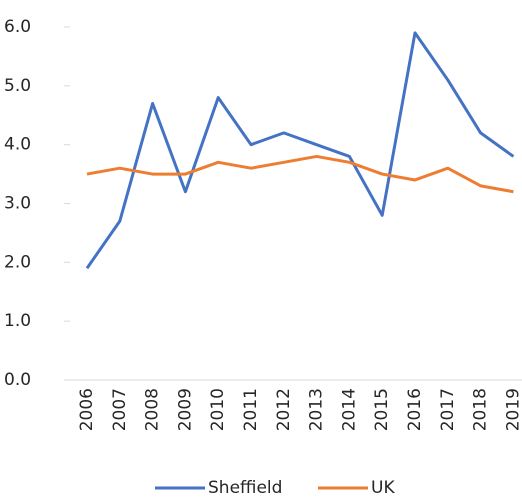 The image size is (522, 498). What do you see at coordinates (17, 27) in the screenshot?
I see `y-tick-label: 6.0` at bounding box center [17, 27].